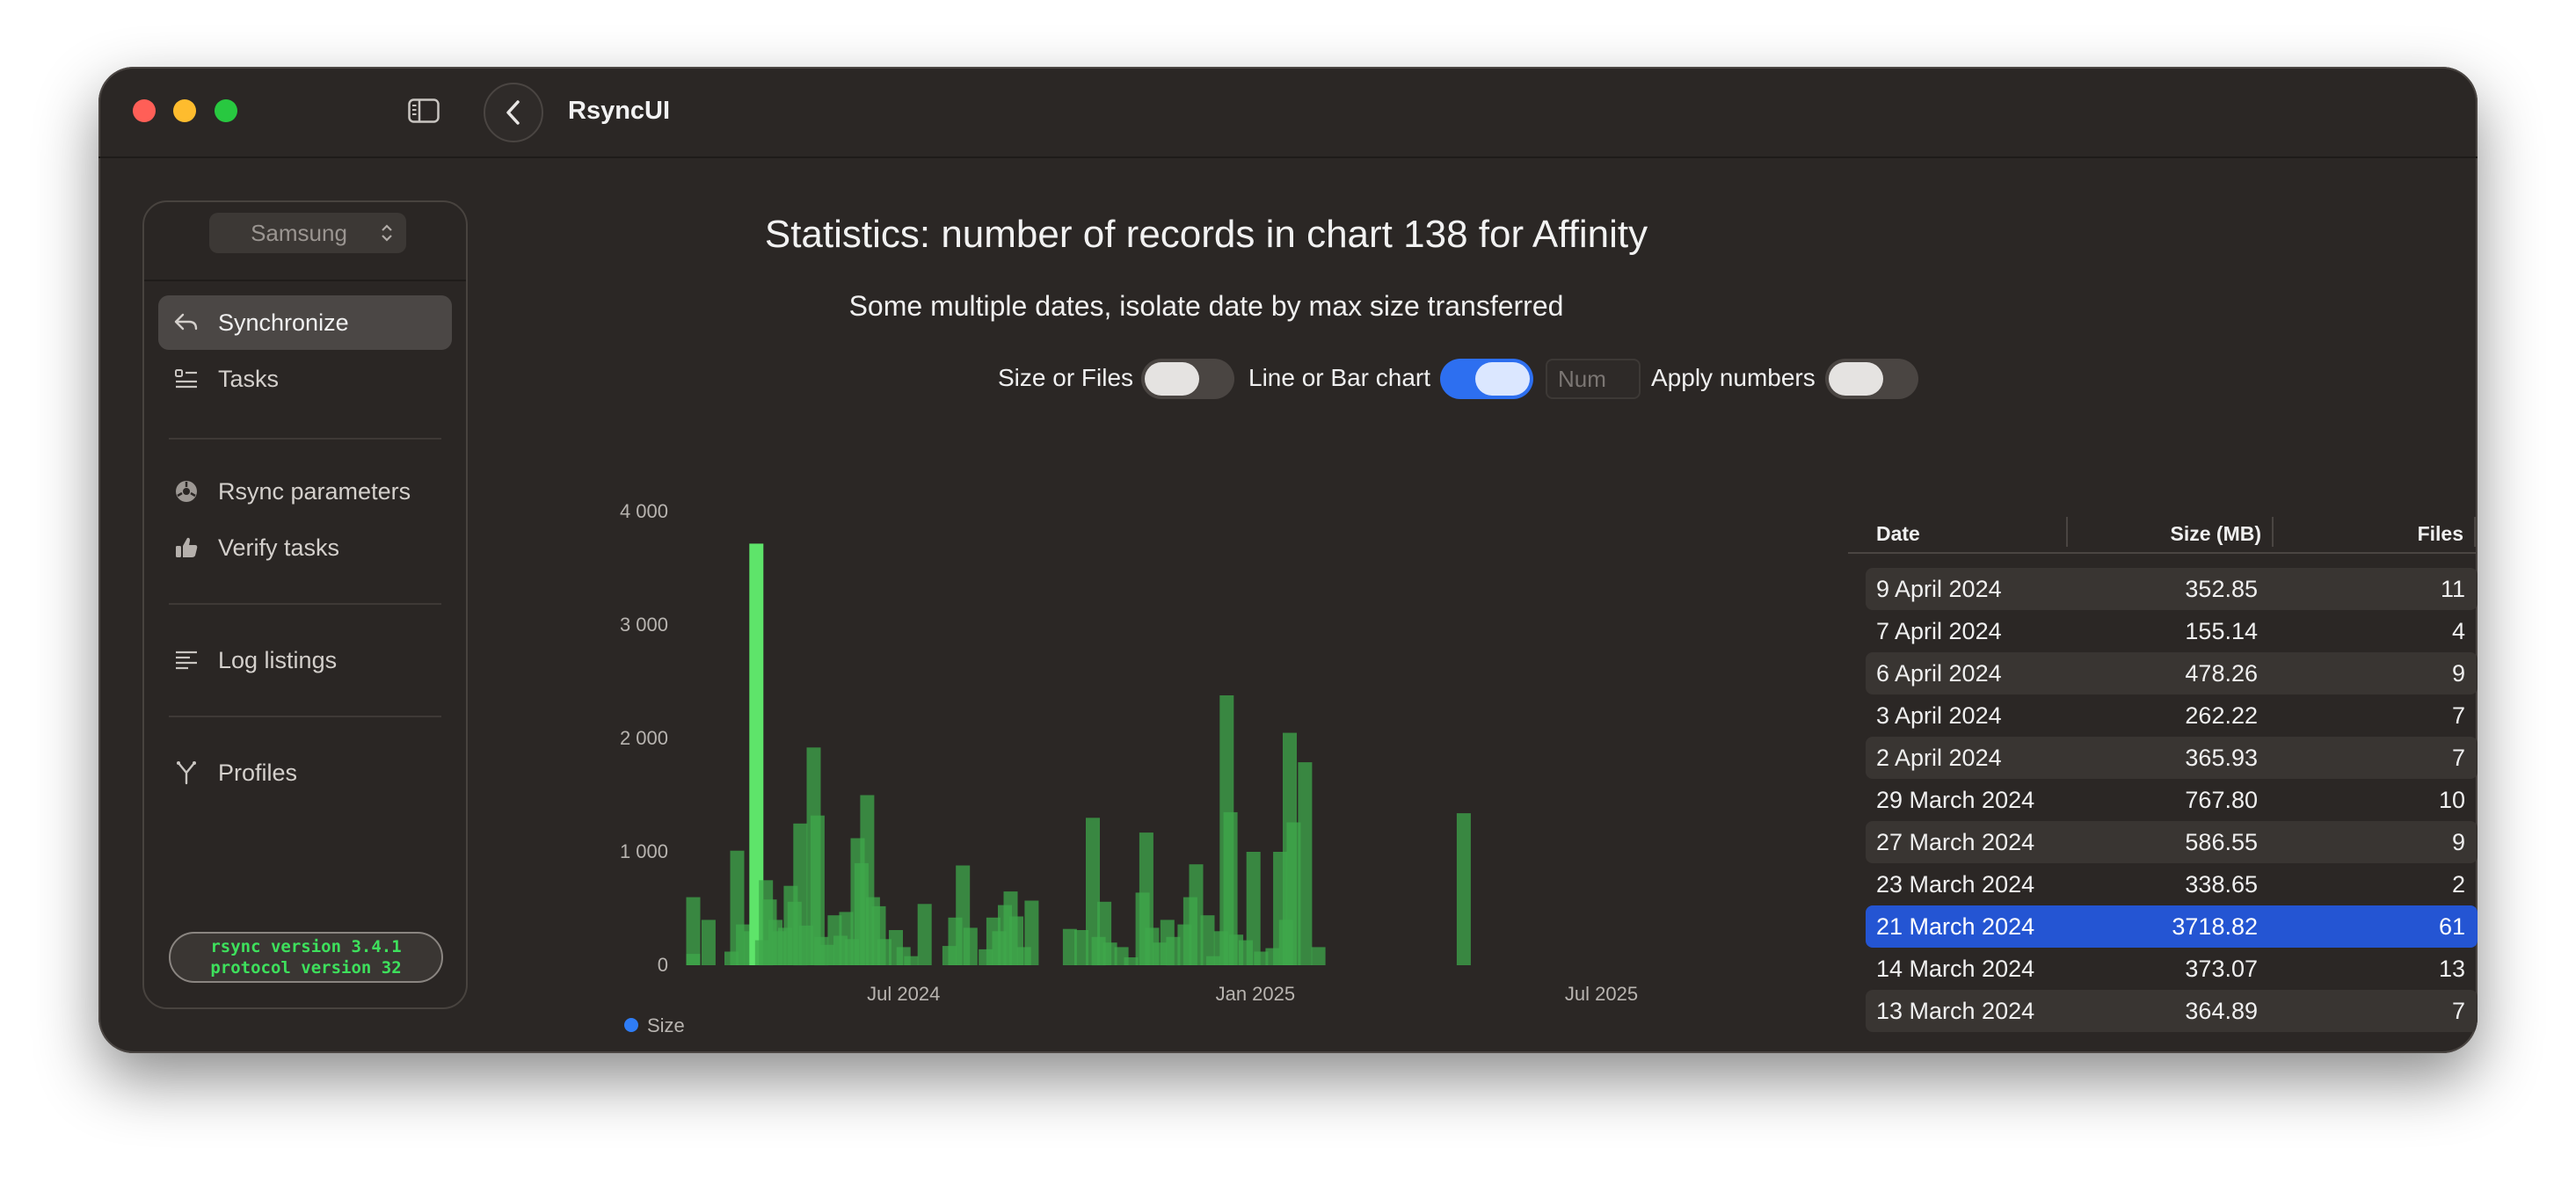  What do you see at coordinates (2221, 1011) in the screenshot?
I see `cell-size: 364.89` at bounding box center [2221, 1011].